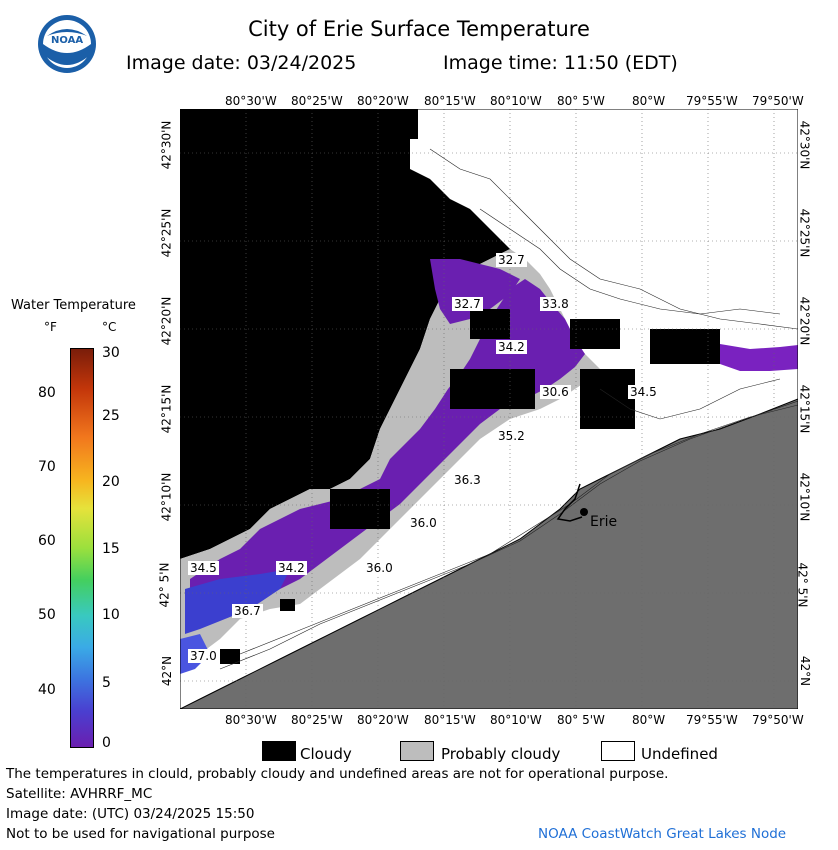 Image resolution: width=838 pixels, height=850 pixels. I want to click on legend-c-tick: 25, so click(111, 416).